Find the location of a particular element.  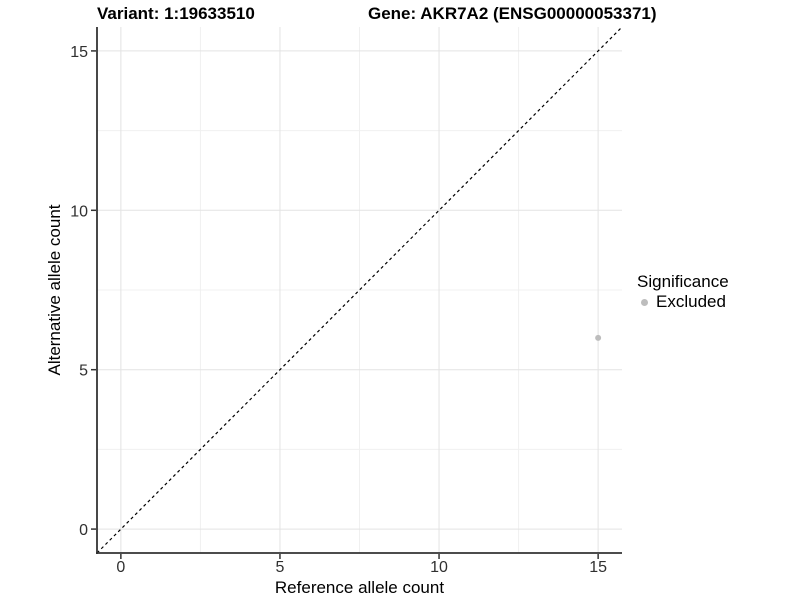

y-axis-title: Alternative allele count is located at coordinates (54, 290).